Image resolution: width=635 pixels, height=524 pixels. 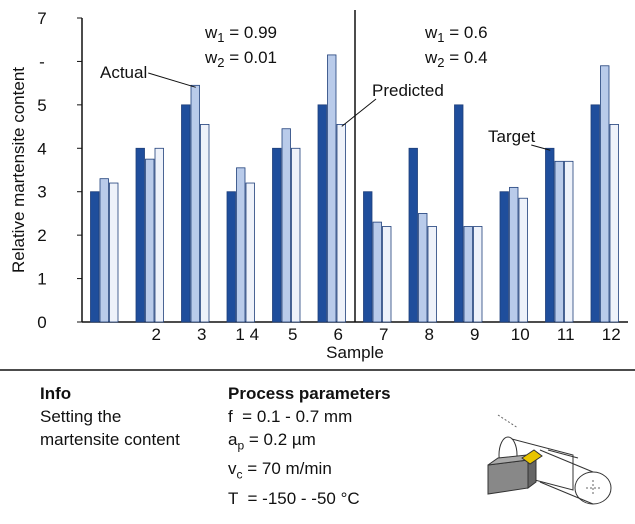 I want to click on x-tick-label: 3, so click(x=201, y=334).